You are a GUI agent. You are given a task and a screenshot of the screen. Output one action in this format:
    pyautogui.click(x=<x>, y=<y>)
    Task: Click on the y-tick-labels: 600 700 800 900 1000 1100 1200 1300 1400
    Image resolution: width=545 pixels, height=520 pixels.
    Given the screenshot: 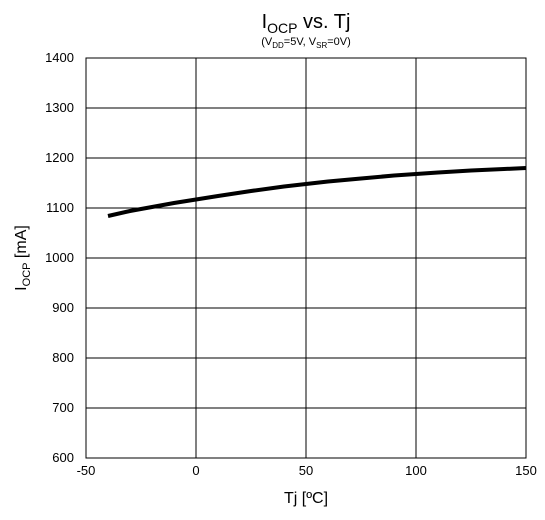 What is the action you would take?
    pyautogui.click(x=59, y=257)
    